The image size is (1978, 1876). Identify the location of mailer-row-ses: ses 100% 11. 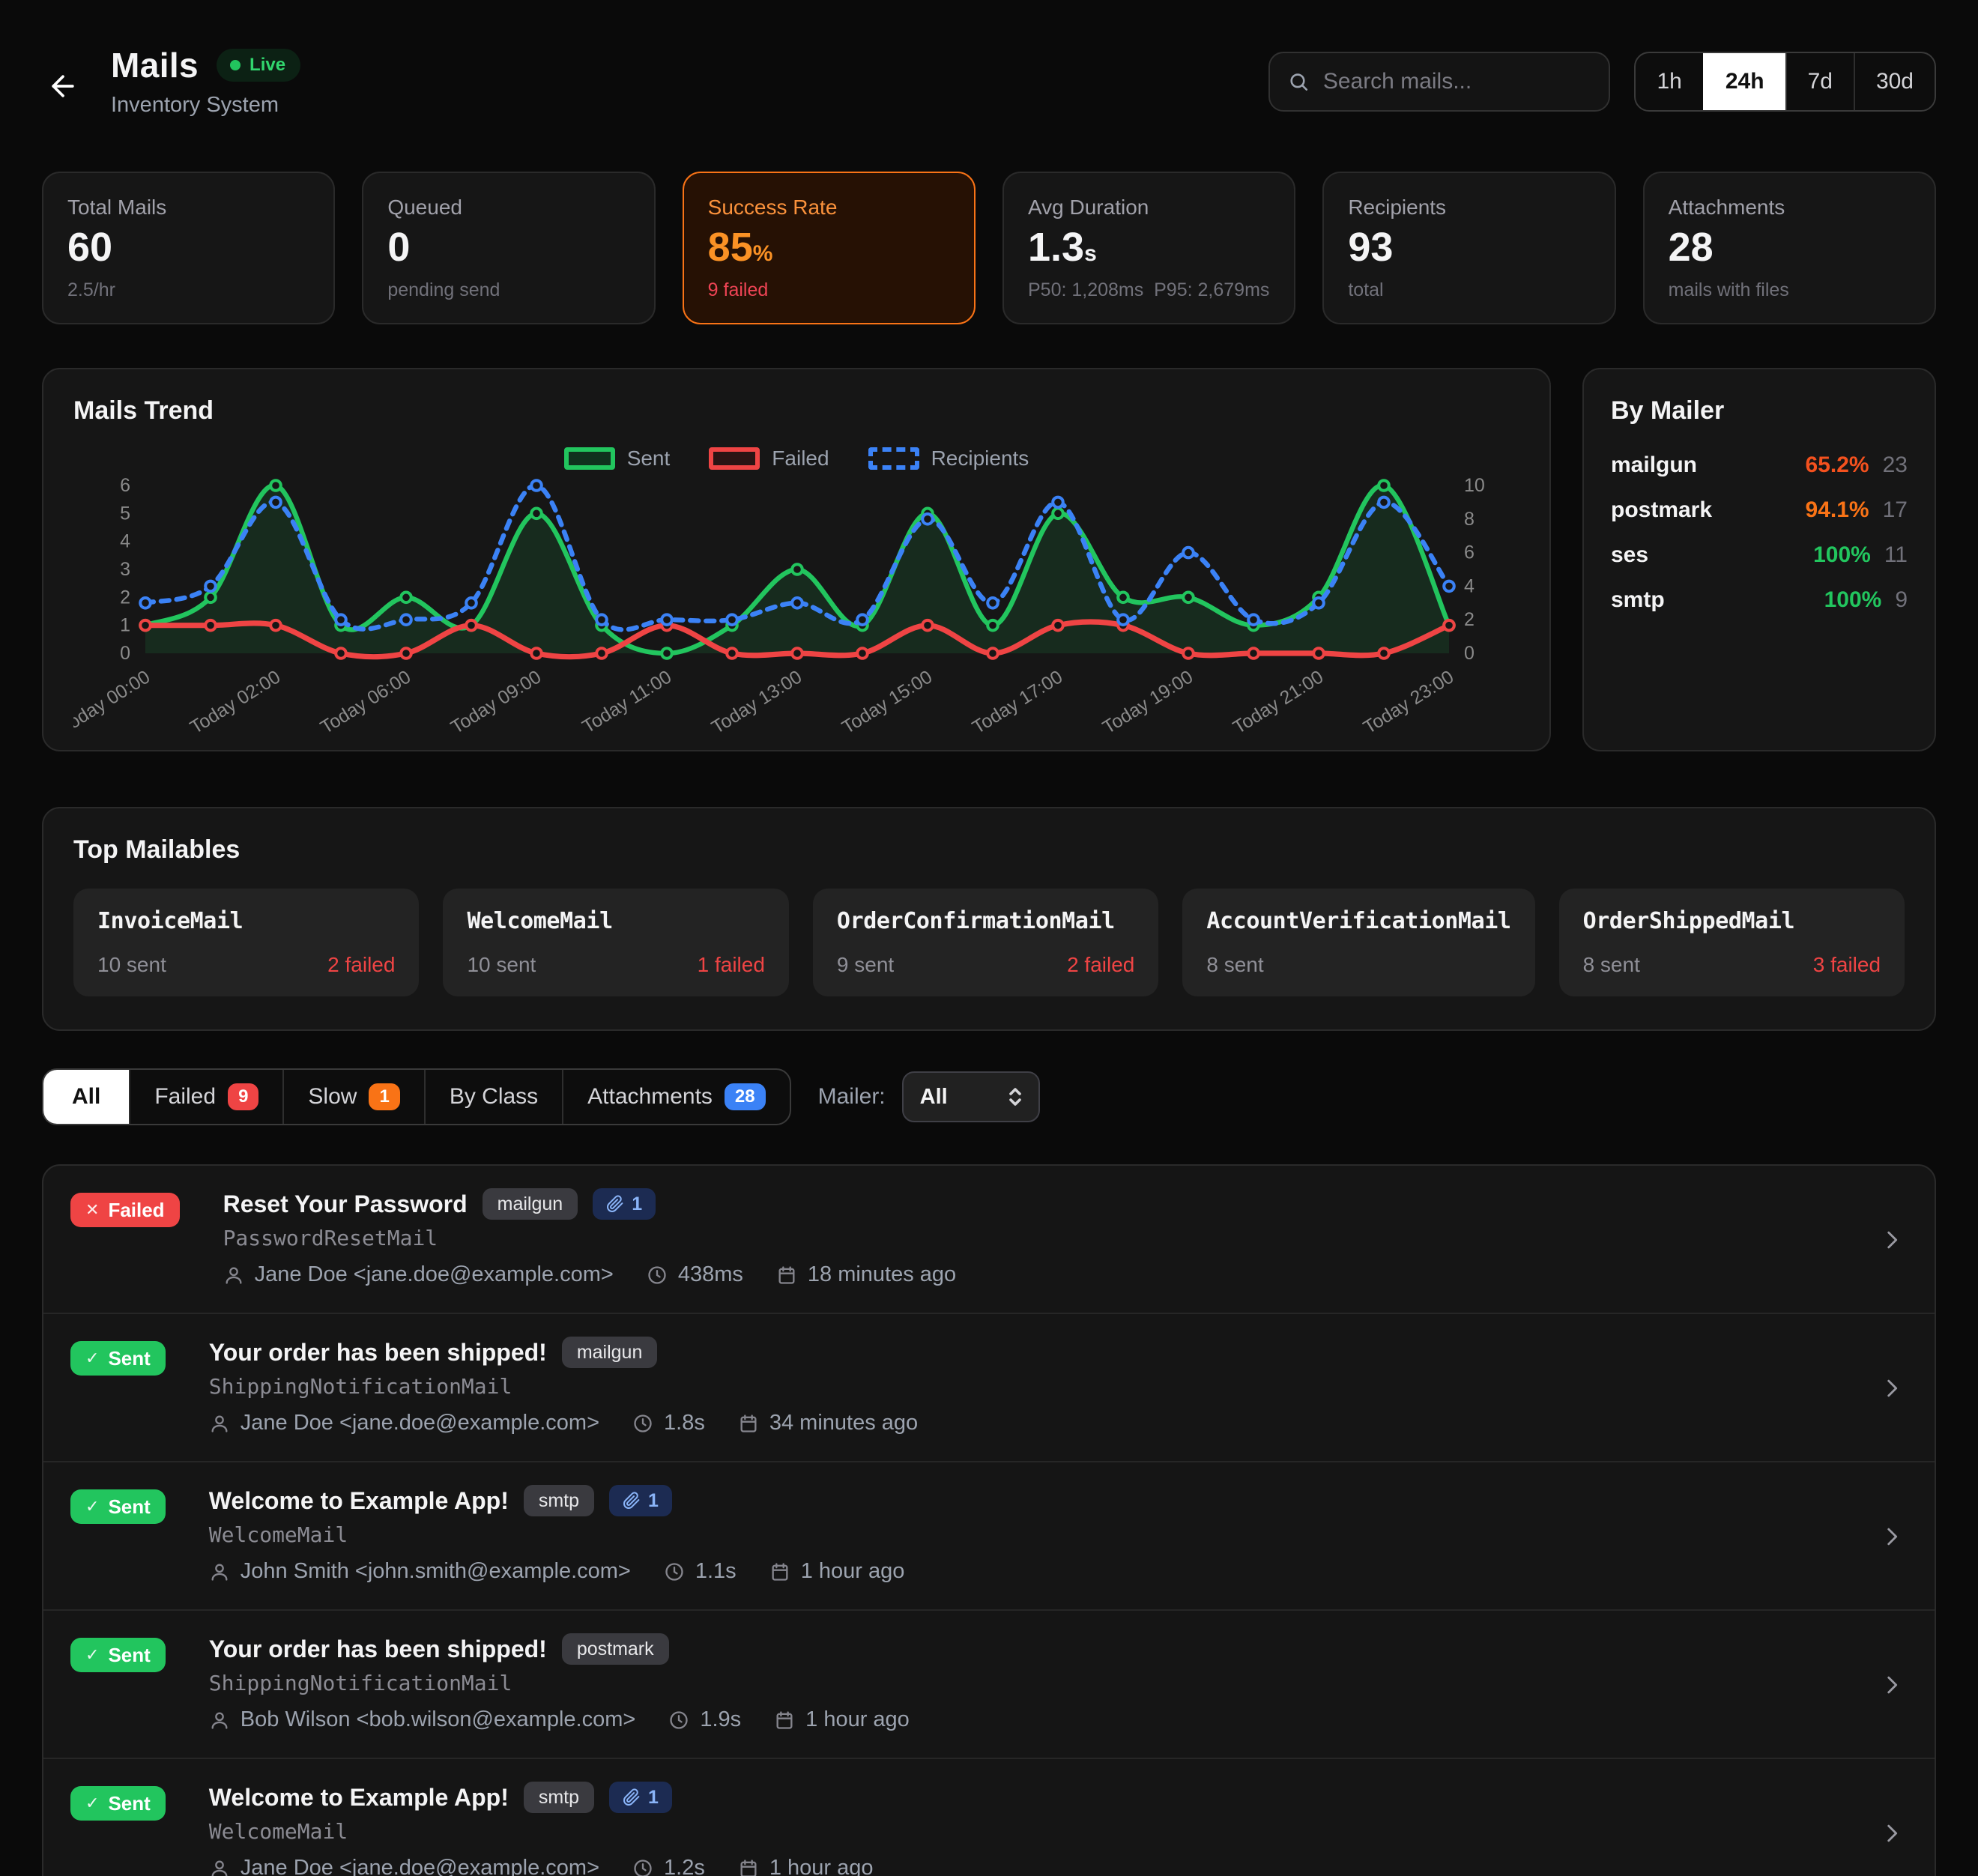
(1759, 554).